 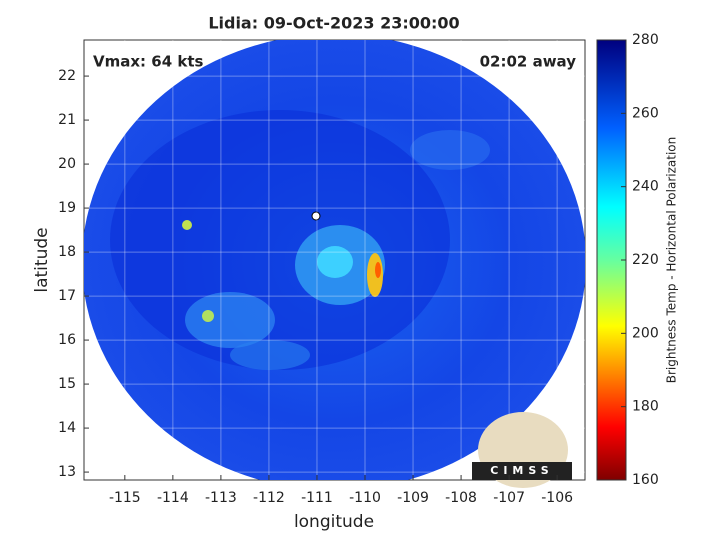 What do you see at coordinates (521, 470) in the screenshot?
I see `logo-text: CIMSS` at bounding box center [521, 470].